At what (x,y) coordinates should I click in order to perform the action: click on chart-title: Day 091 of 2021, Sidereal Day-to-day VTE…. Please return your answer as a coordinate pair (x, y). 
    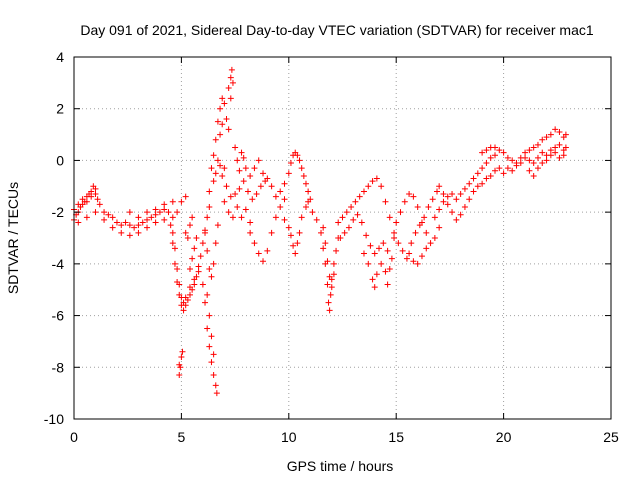
    Looking at the image, I should click on (336, 30).